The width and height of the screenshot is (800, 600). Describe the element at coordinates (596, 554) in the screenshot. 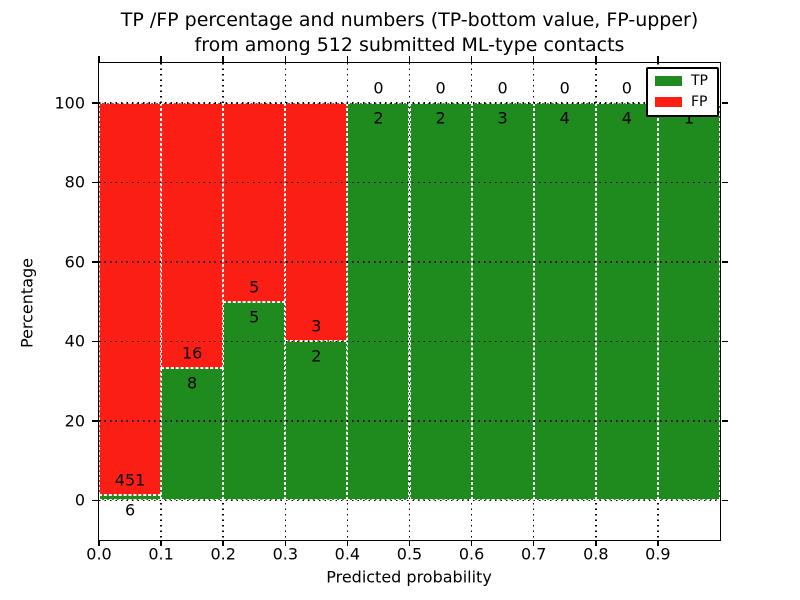

I see `x-tick-label: 0.8` at that location.